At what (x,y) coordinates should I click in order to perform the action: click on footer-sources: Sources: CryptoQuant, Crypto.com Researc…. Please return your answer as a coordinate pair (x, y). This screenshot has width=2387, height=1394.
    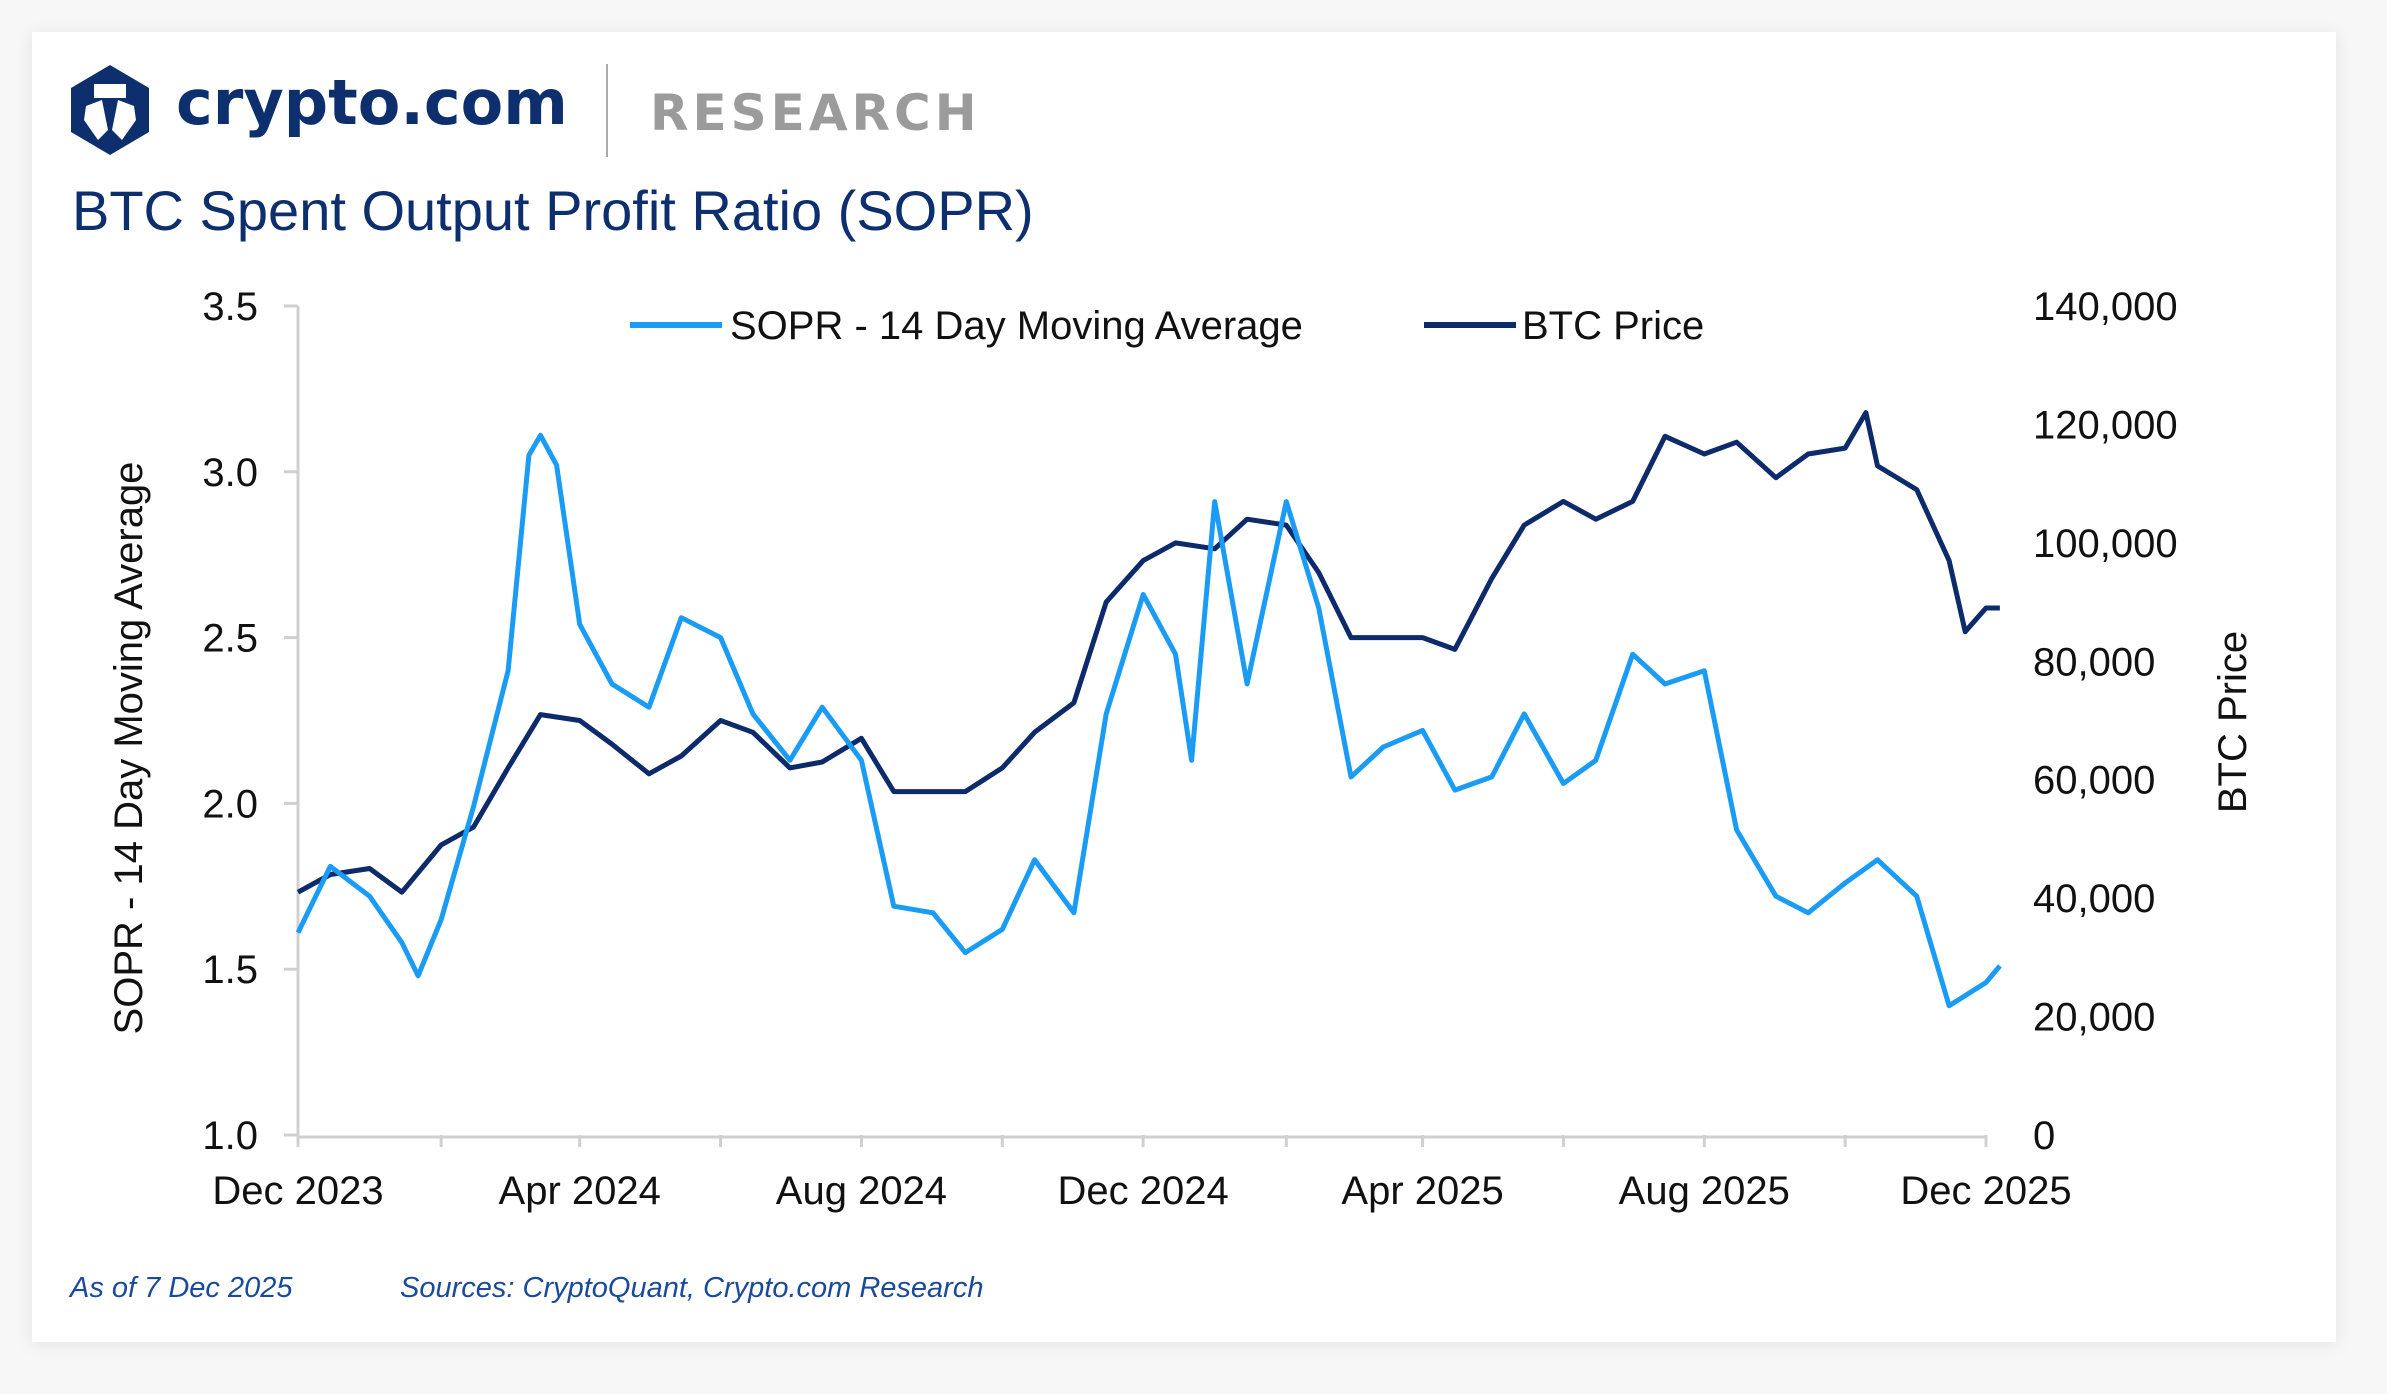
    Looking at the image, I should click on (691, 1288).